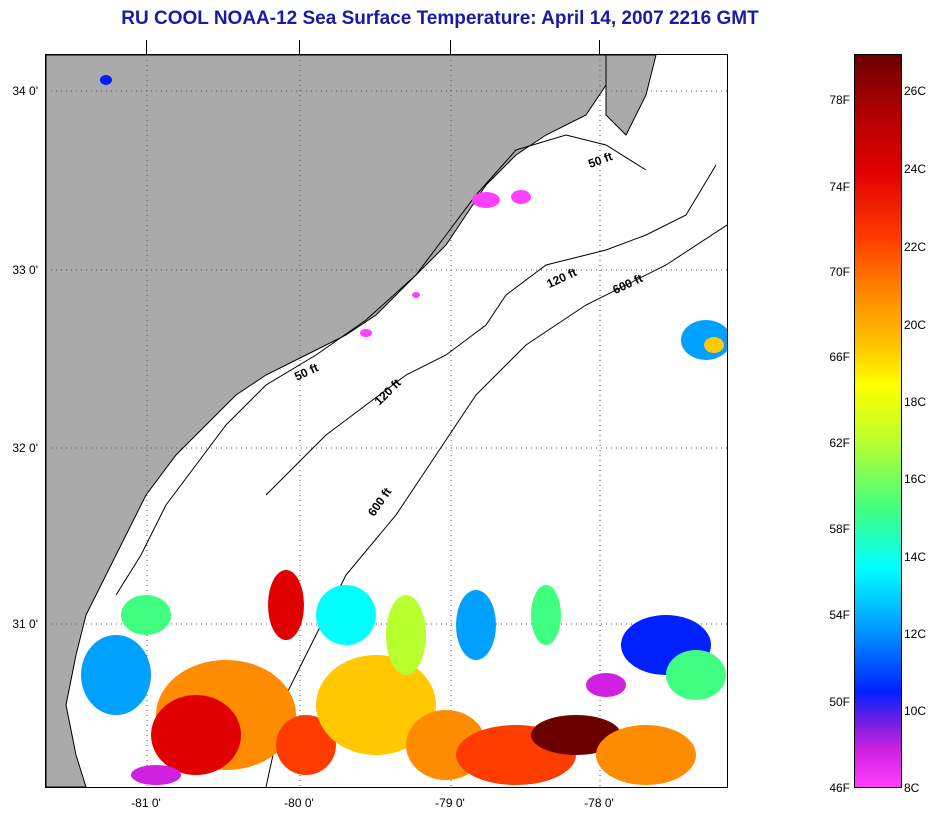 The image size is (928, 817). What do you see at coordinates (839, 443) in the screenshot?
I see `colorbar-f-label: 62F` at bounding box center [839, 443].